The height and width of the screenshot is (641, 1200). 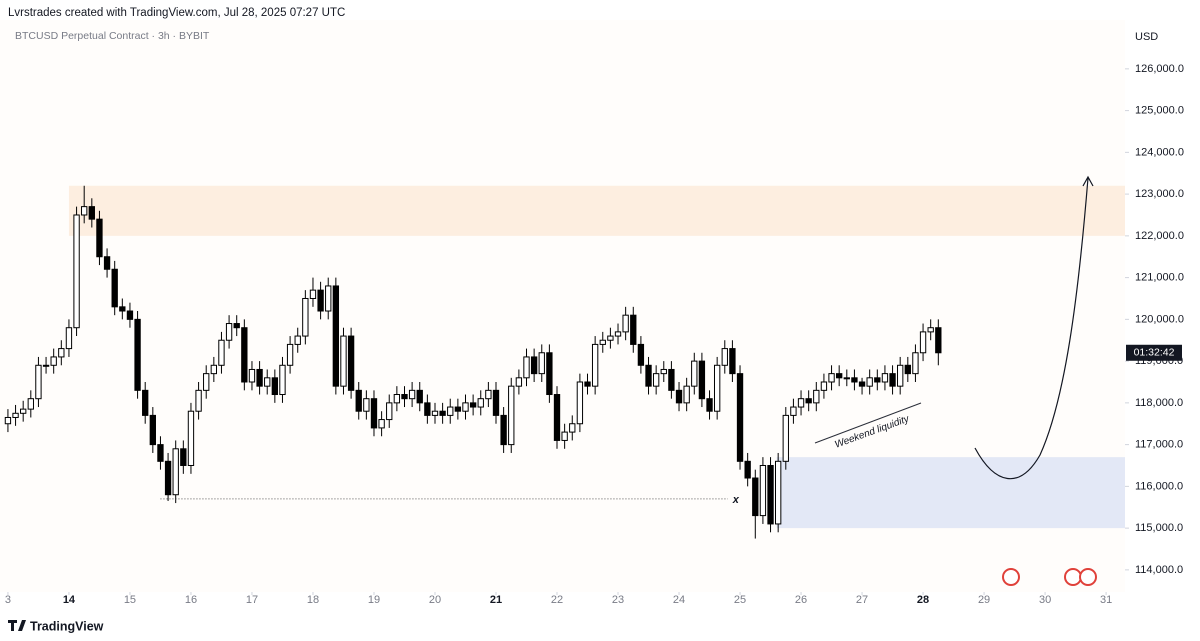 I want to click on y-tick-label: 122,000.0, so click(x=1159, y=236).